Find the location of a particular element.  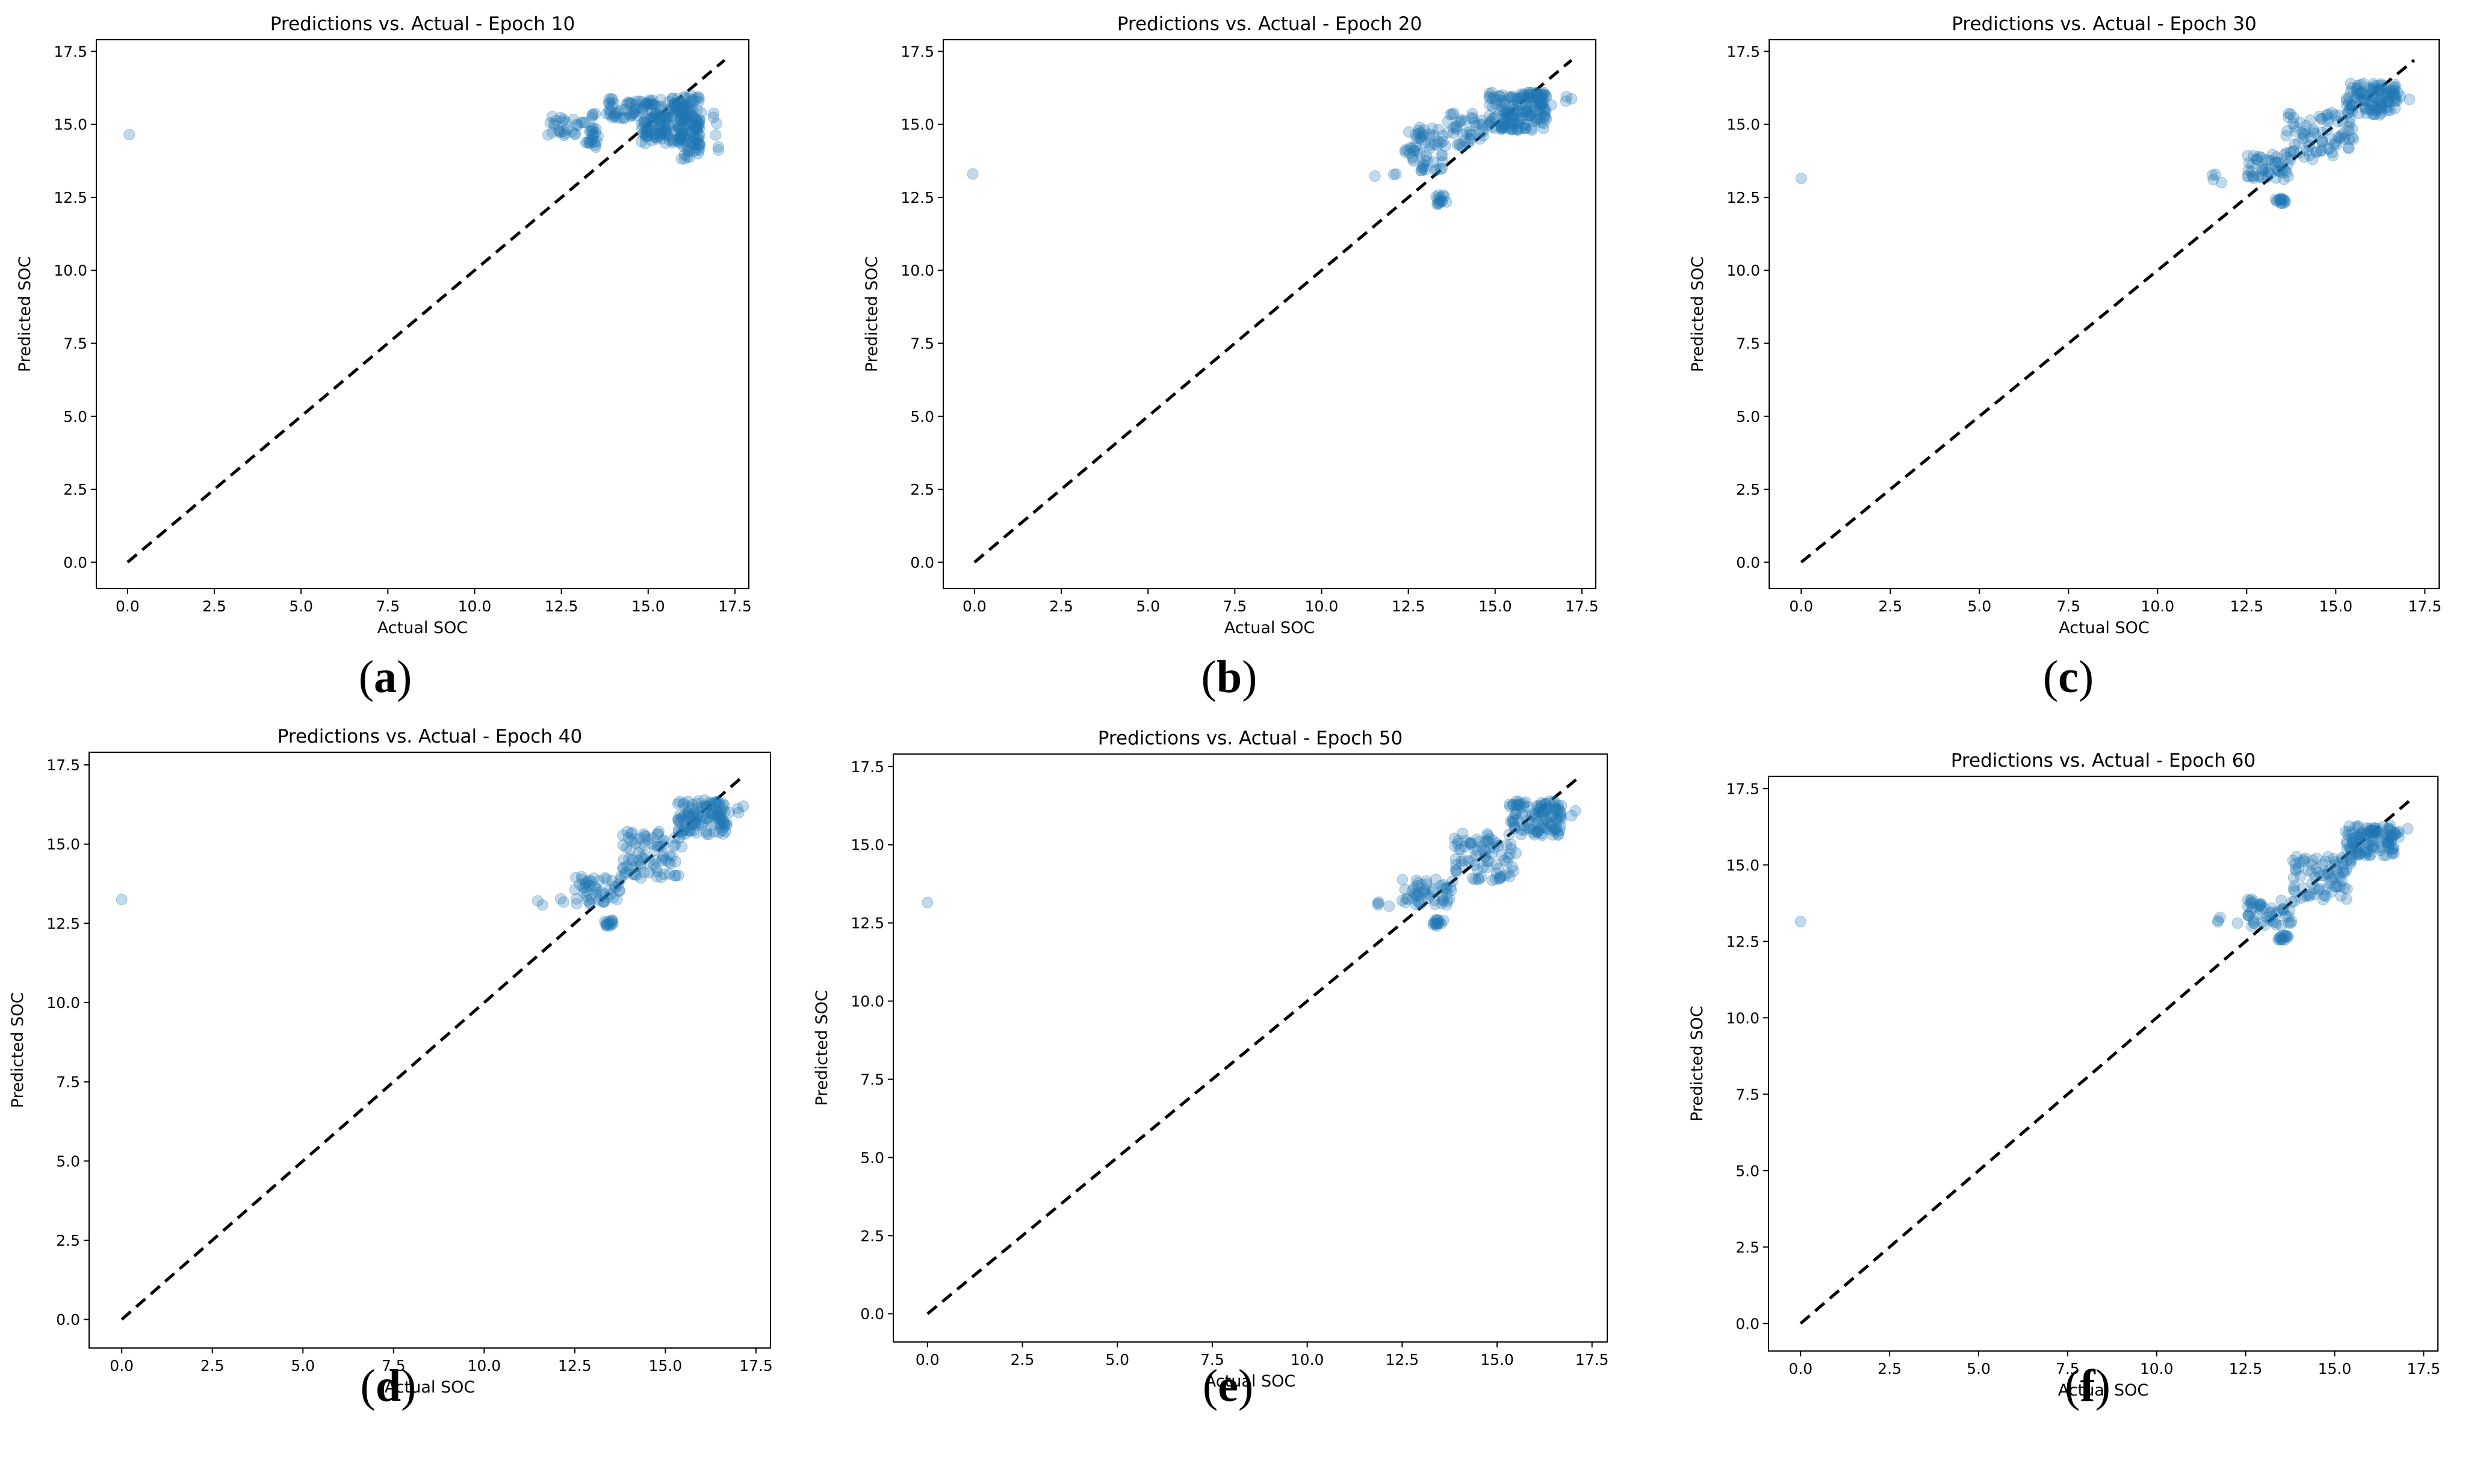

panel-d-ytick-label: 10.0 is located at coordinates (63, 1003).